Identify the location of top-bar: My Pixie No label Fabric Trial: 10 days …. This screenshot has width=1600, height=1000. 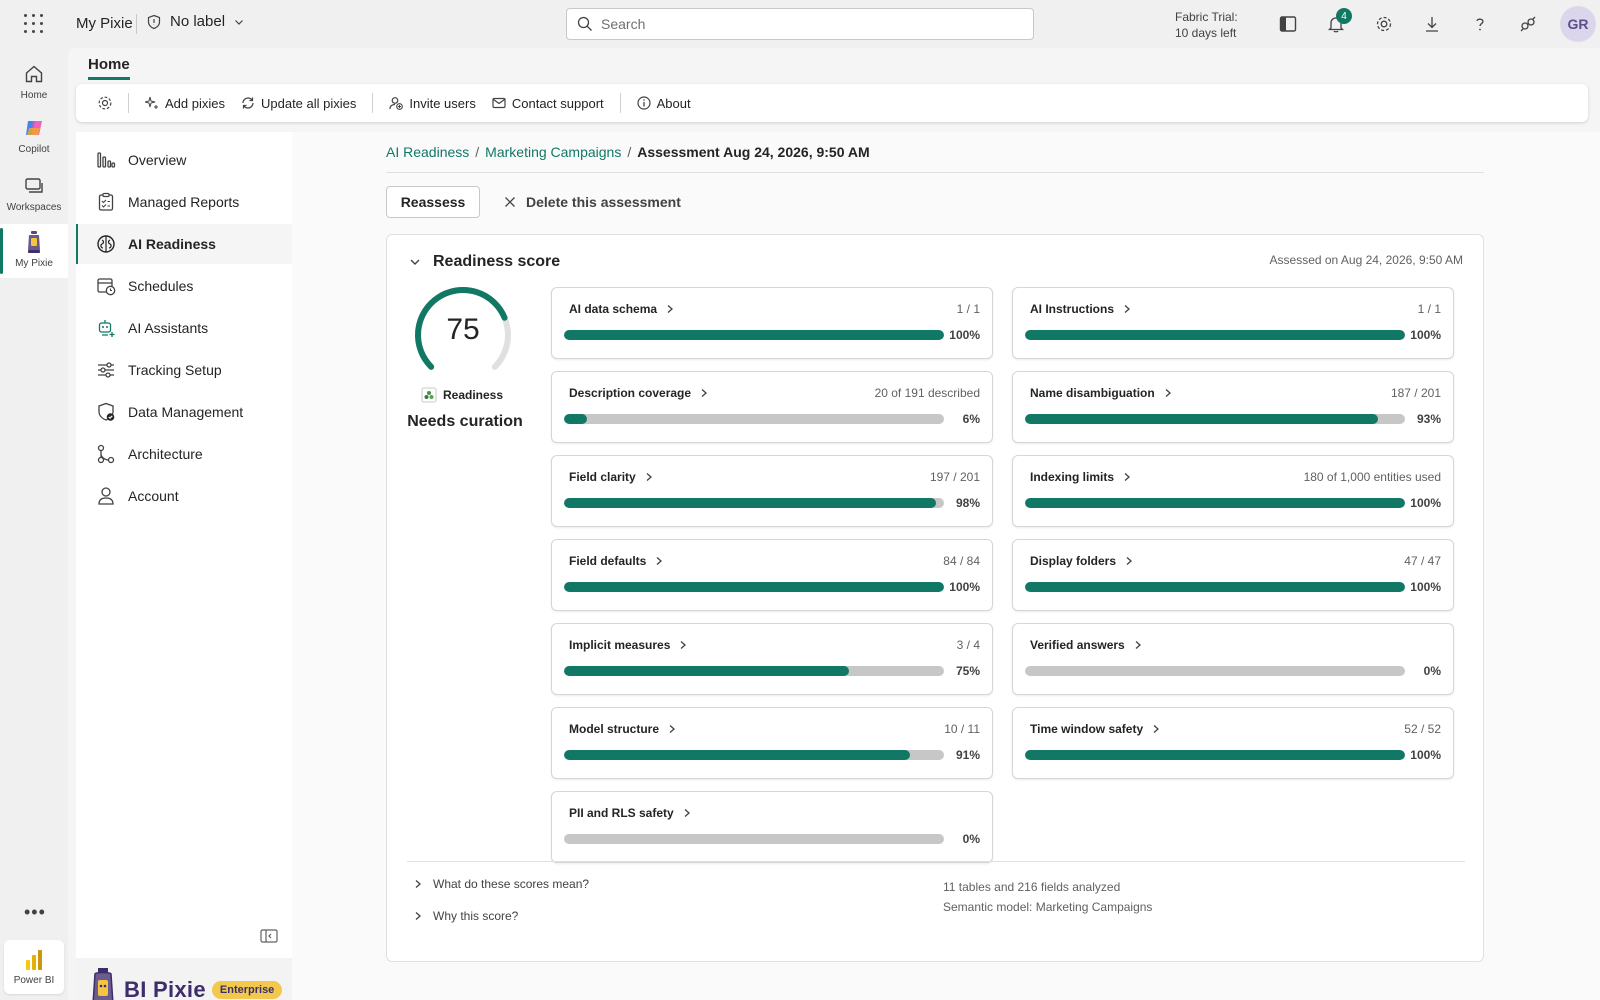
(800, 24).